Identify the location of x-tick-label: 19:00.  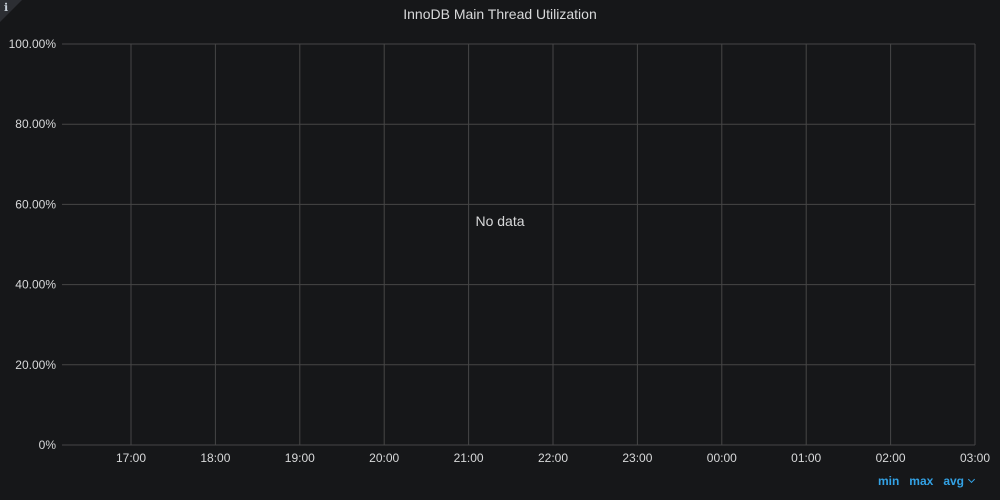
(300, 458).